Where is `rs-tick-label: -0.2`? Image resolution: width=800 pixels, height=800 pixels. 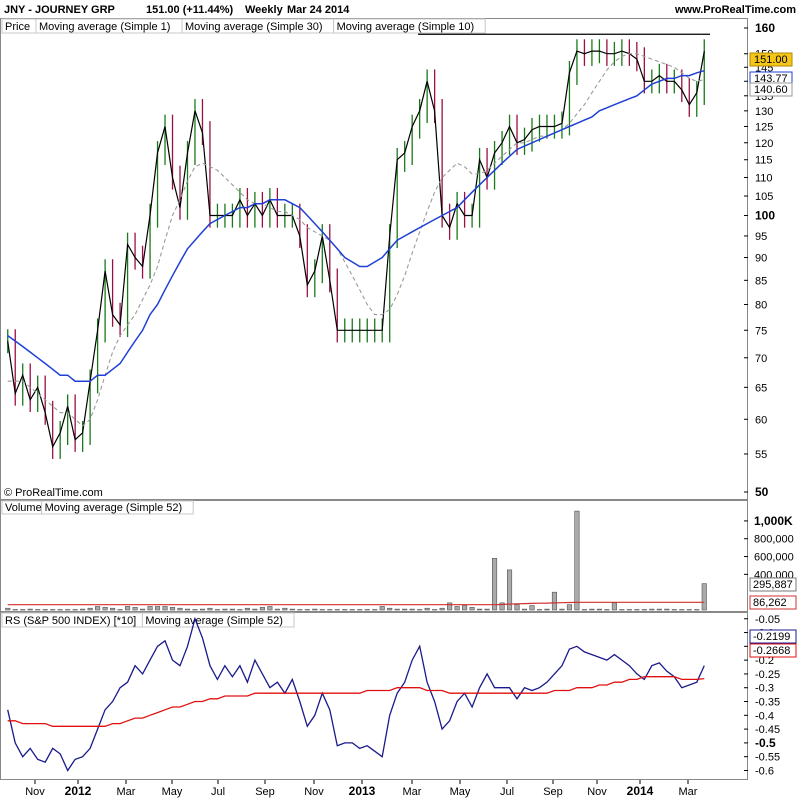
rs-tick-label: -0.2 is located at coordinates (764, 661).